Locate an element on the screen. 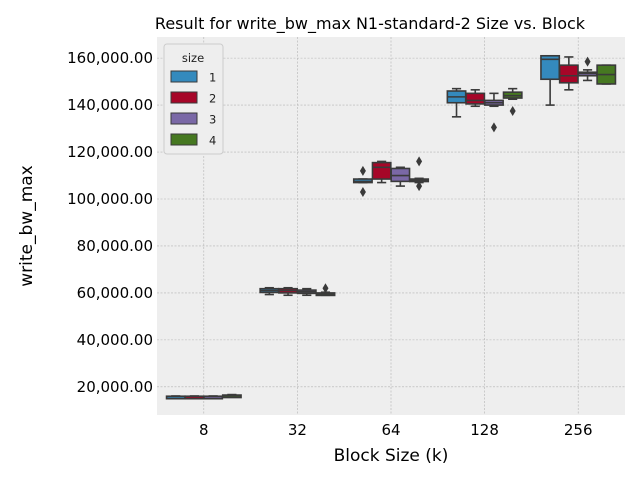  legend: size 1 2 3 4 is located at coordinates (193, 99).